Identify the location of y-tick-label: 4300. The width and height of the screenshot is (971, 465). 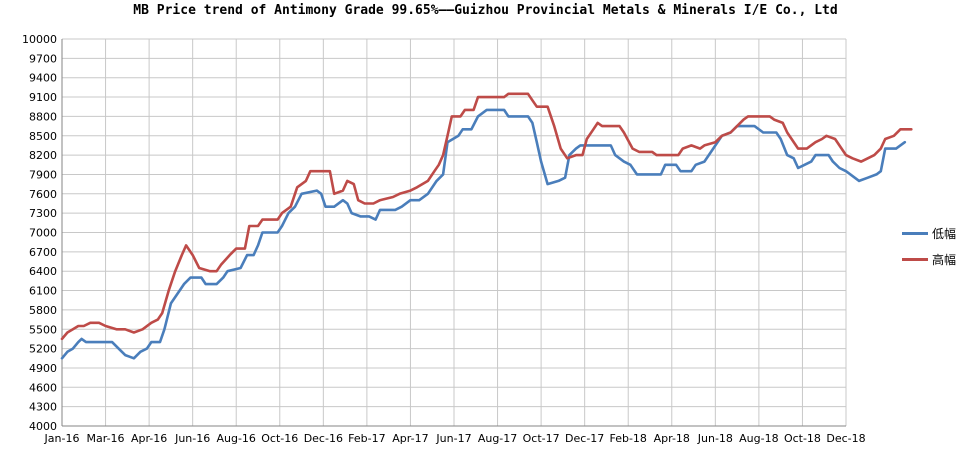
(43, 407).